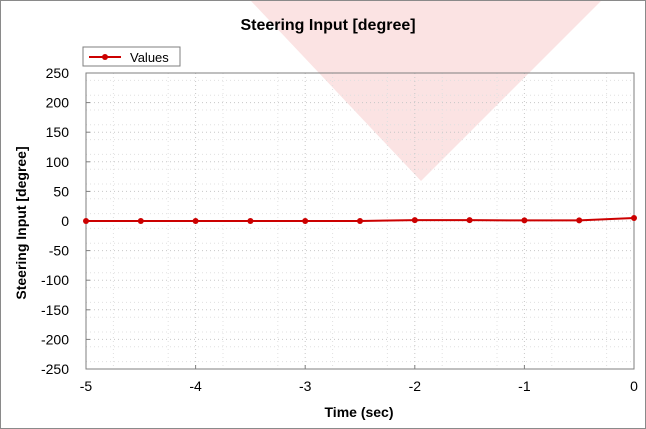 The image size is (646, 429). I want to click on y-tick-label: 250, so click(58, 73).